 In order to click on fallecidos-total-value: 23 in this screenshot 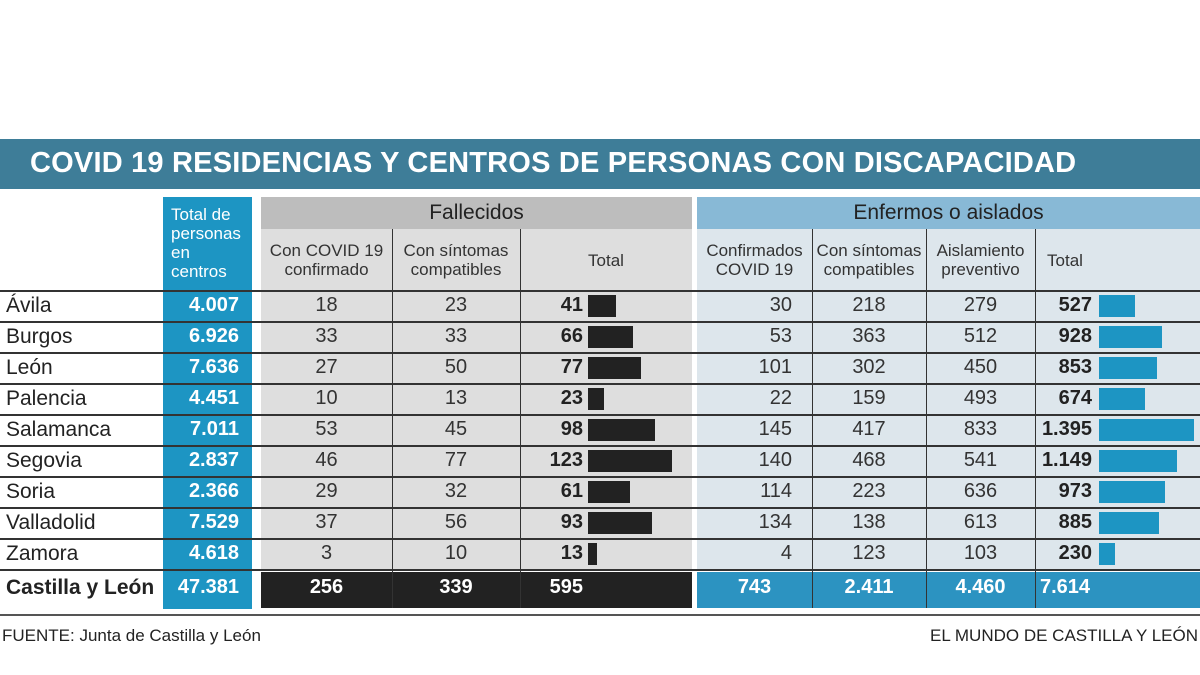, I will do `click(571, 398)`.